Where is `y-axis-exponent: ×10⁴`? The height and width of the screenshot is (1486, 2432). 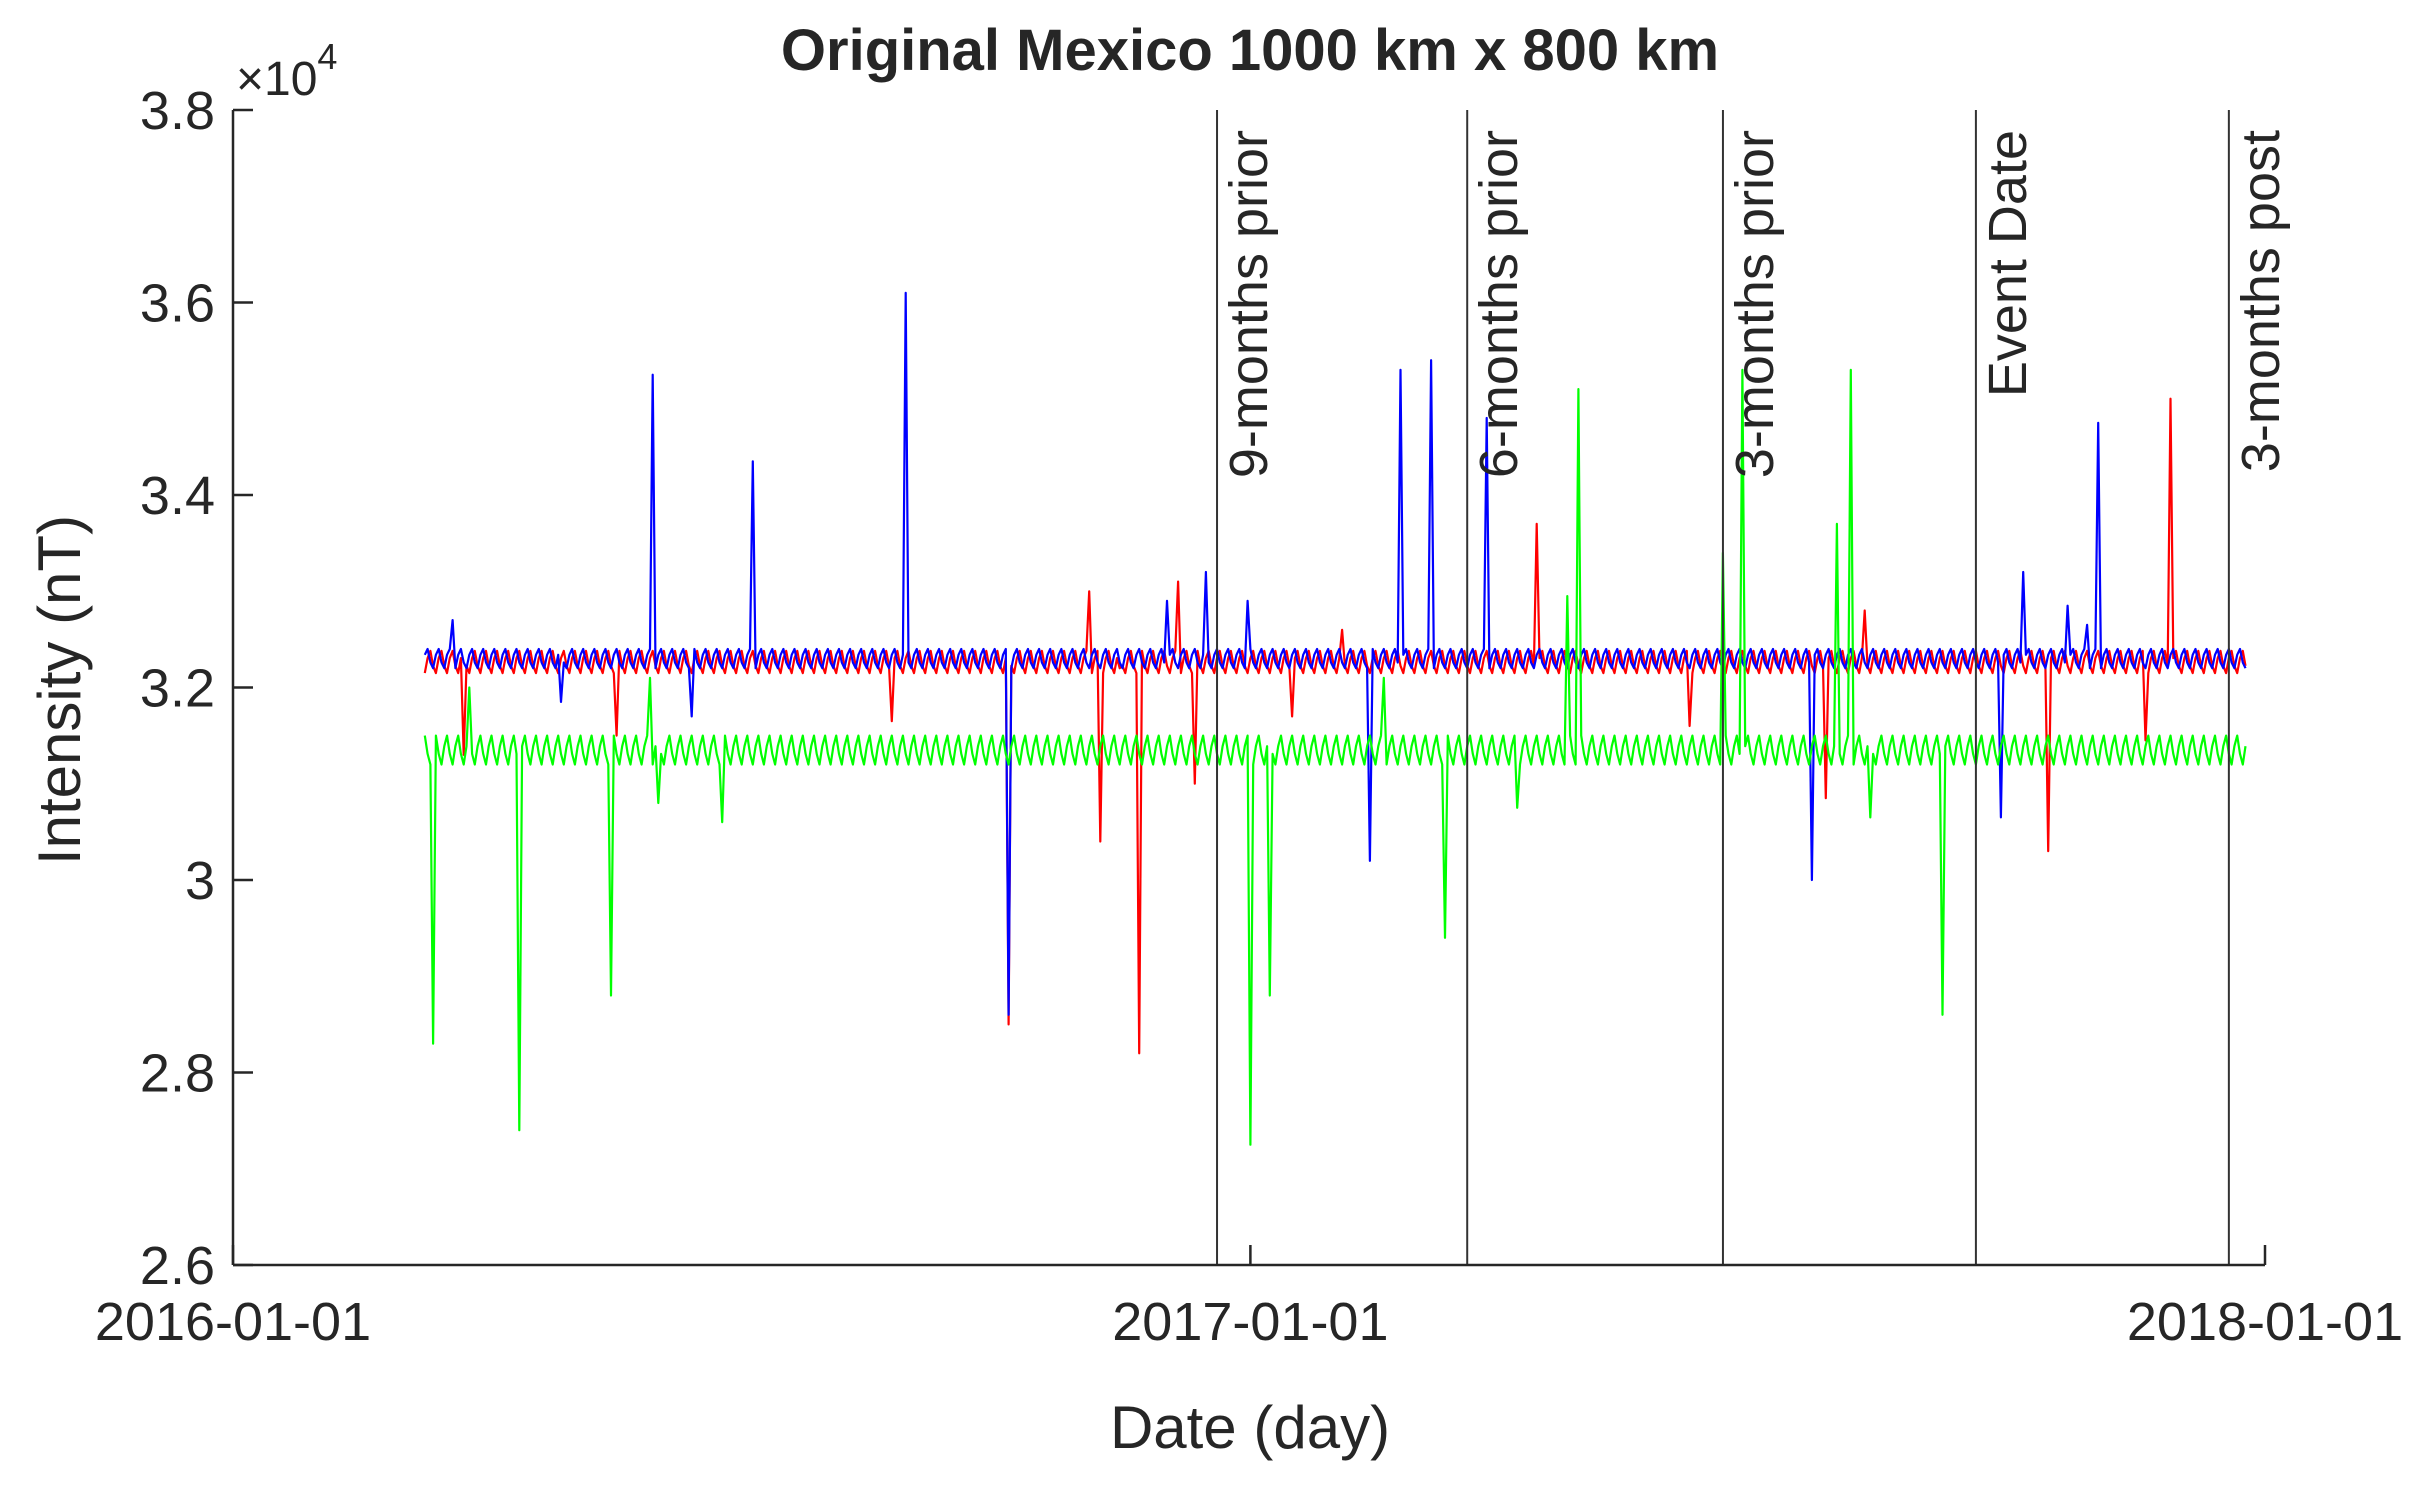
y-axis-exponent: ×10⁴ is located at coordinates (286, 71).